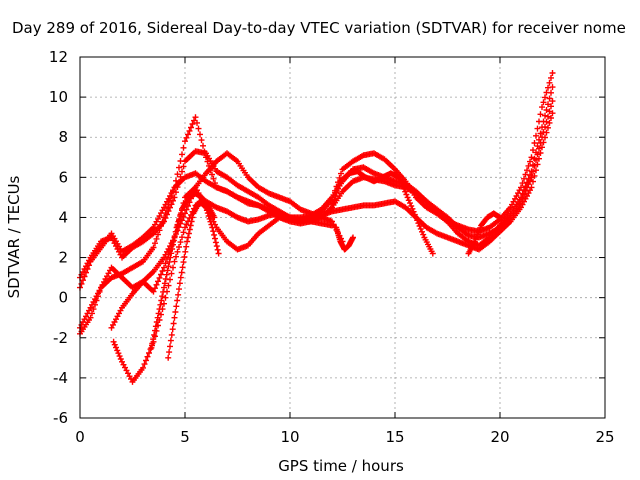  I want to click on y-tick-label: 8, so click(63, 137).